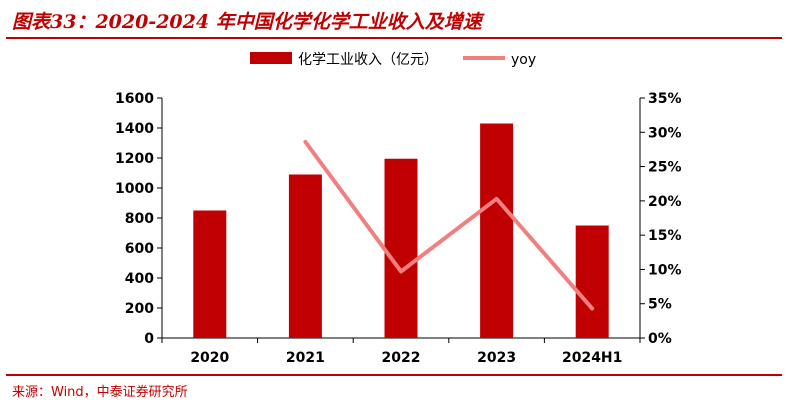 Image resolution: width=788 pixels, height=402 pixels. Describe the element at coordinates (271, 58) in the screenshot. I see `legend-swatch-bar` at that location.